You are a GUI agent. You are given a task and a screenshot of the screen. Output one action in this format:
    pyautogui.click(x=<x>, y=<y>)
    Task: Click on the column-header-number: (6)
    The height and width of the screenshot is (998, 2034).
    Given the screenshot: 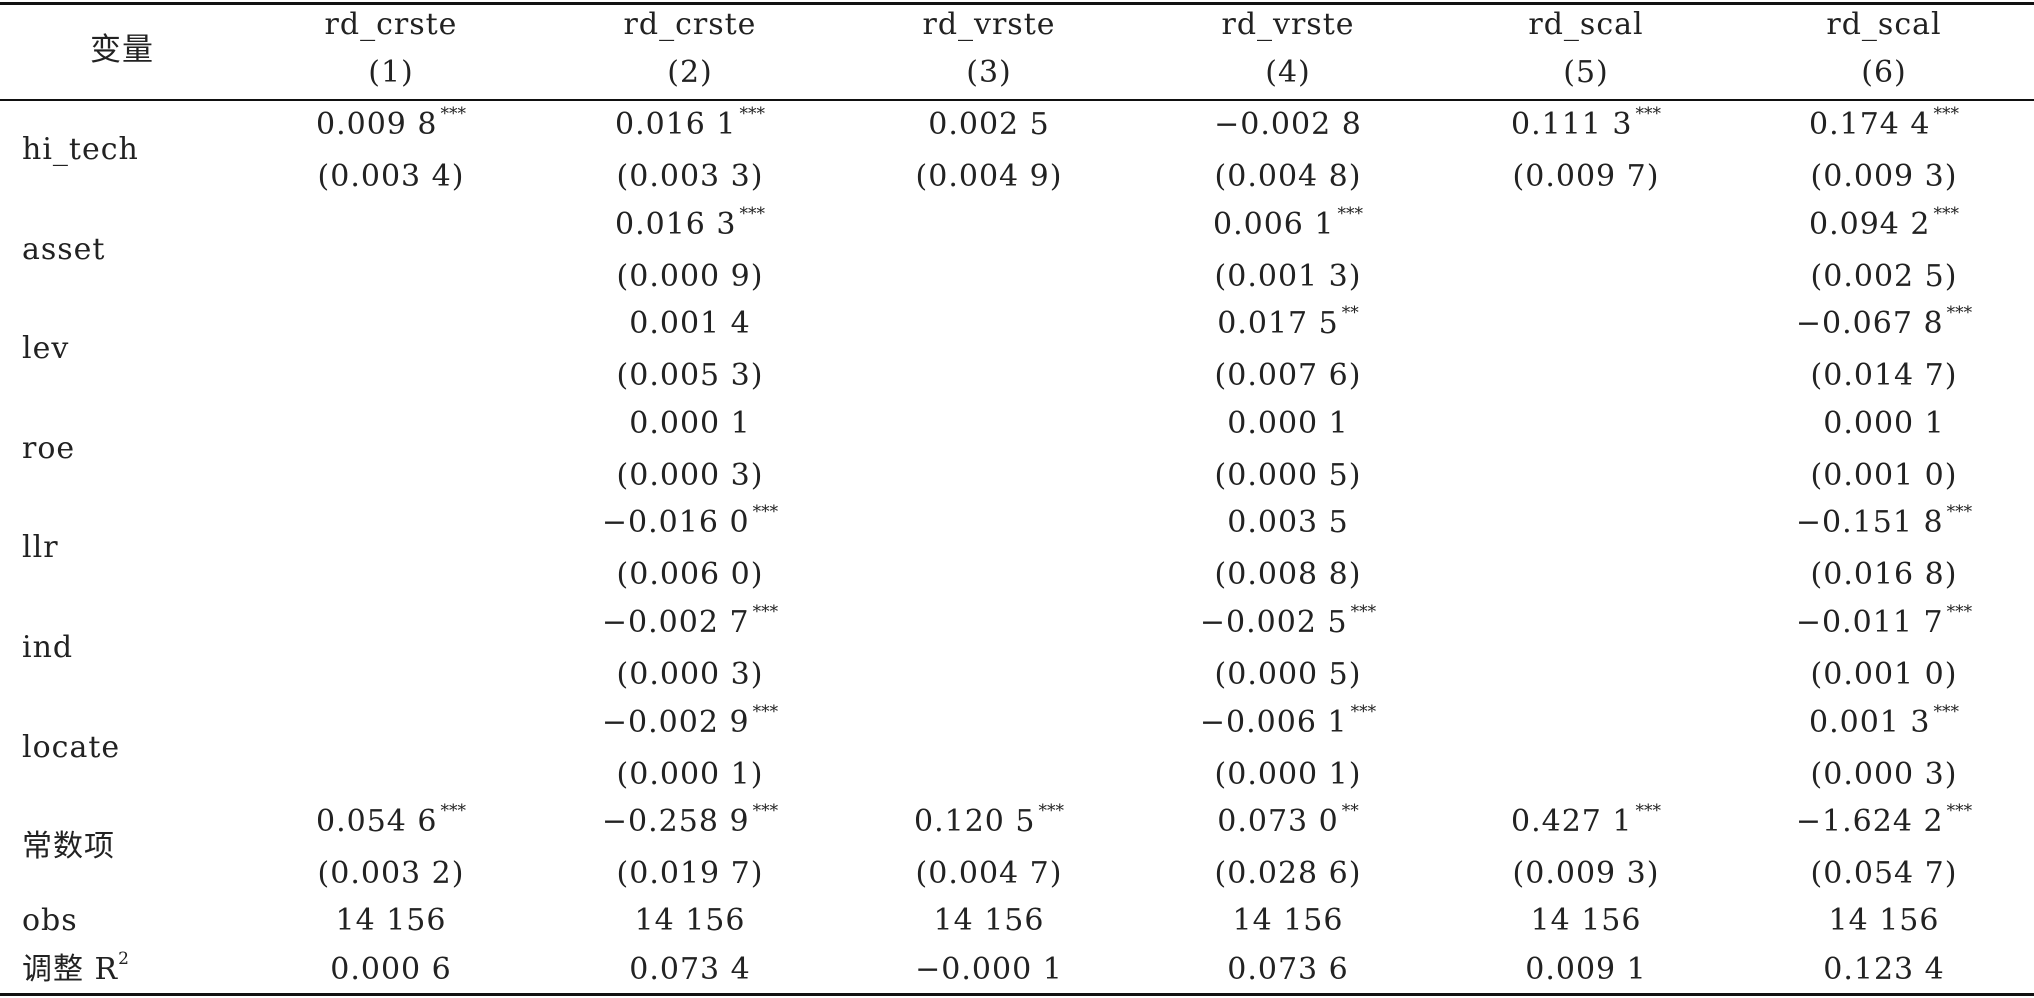 What is the action you would take?
    pyautogui.click(x=1884, y=73)
    